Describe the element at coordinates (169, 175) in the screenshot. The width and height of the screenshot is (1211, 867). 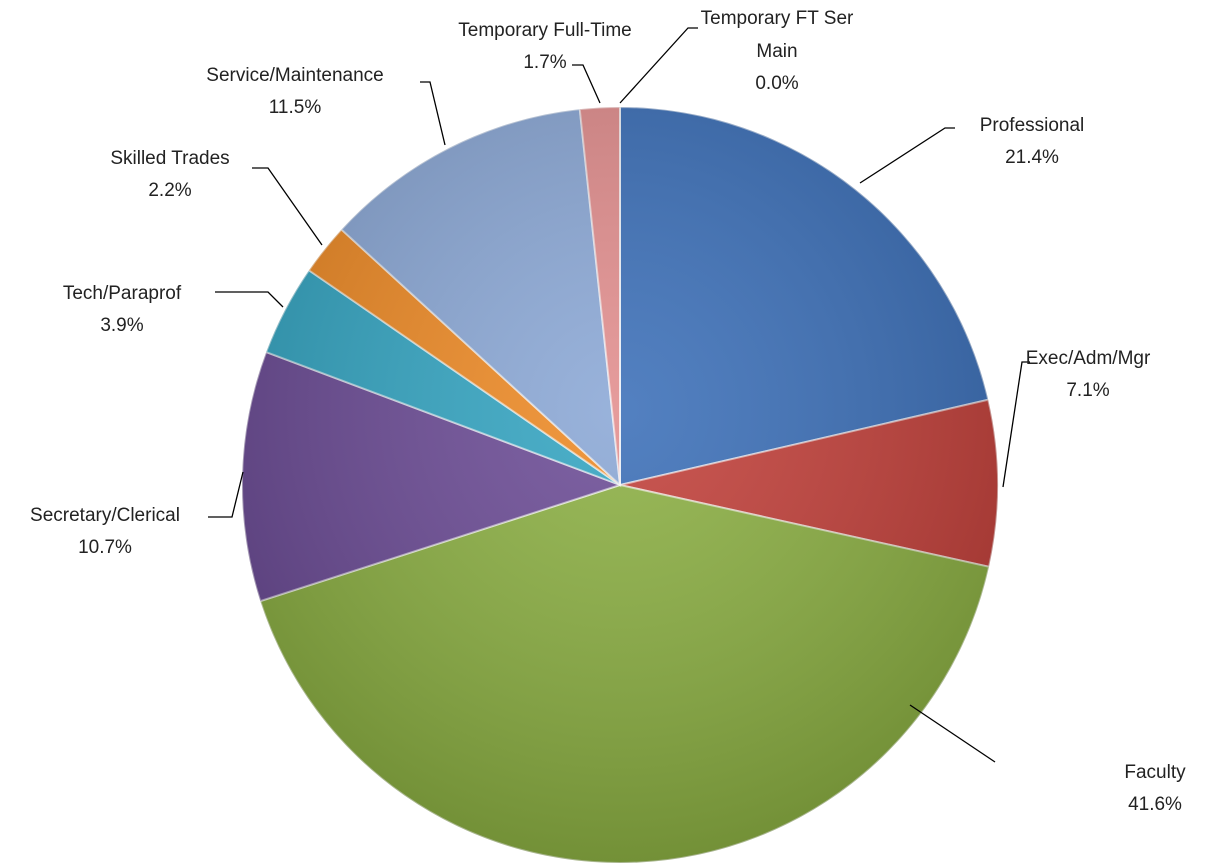
I see `slice-label: Skilled Trades 2.2%` at that location.